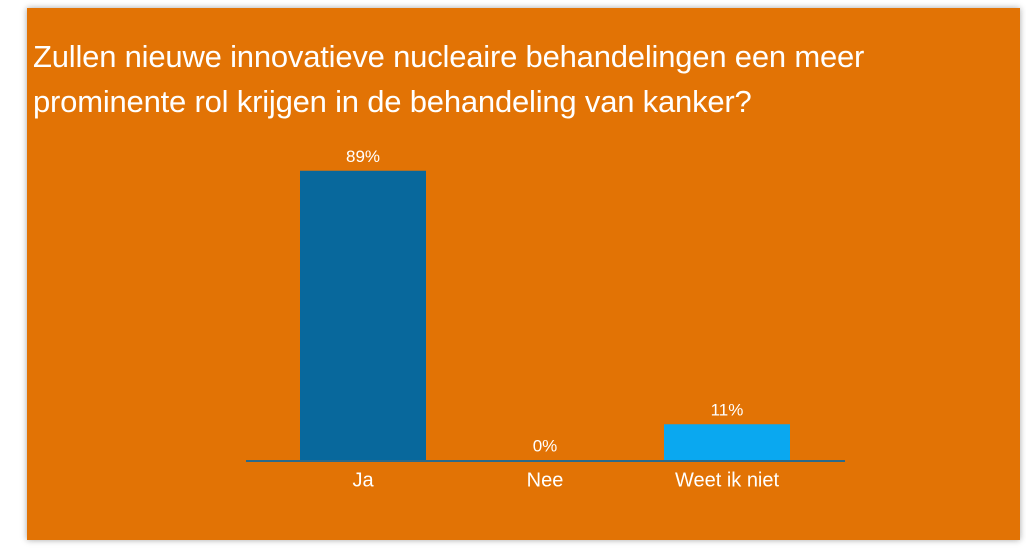  What do you see at coordinates (363, 156) in the screenshot?
I see `value-label: 89%` at bounding box center [363, 156].